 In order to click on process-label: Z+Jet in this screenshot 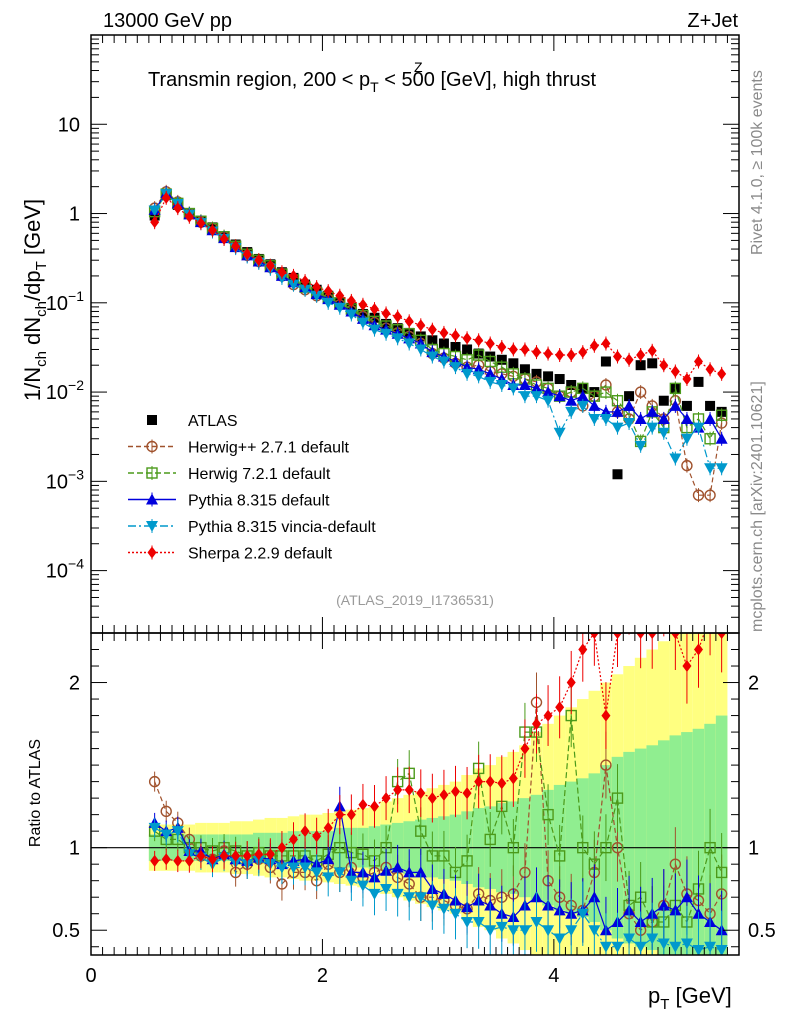, I will do `click(712, 21)`.